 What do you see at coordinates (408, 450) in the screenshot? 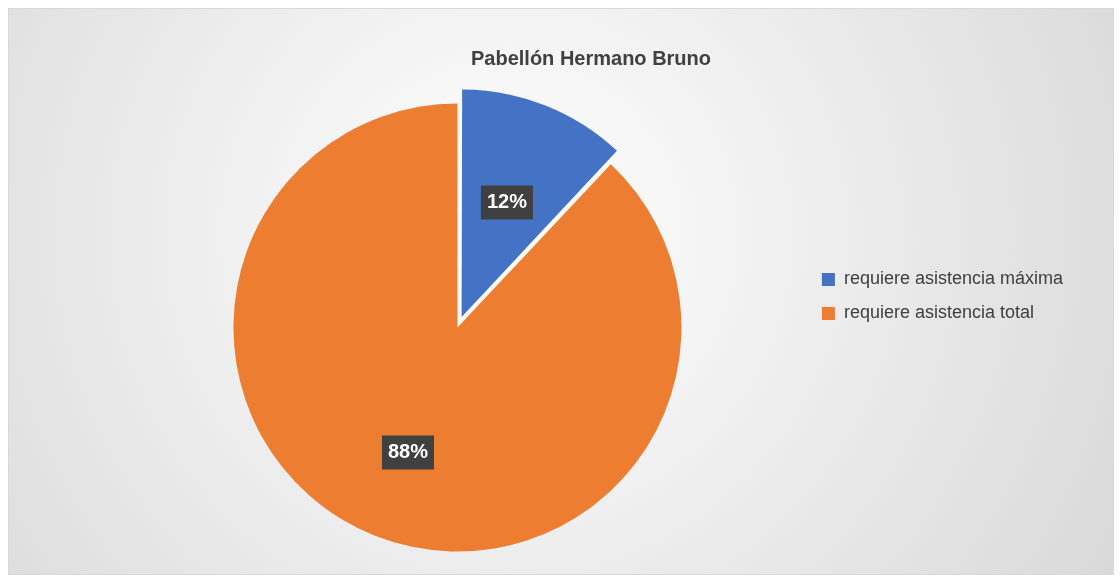
I see `data-label: 88%` at bounding box center [408, 450].